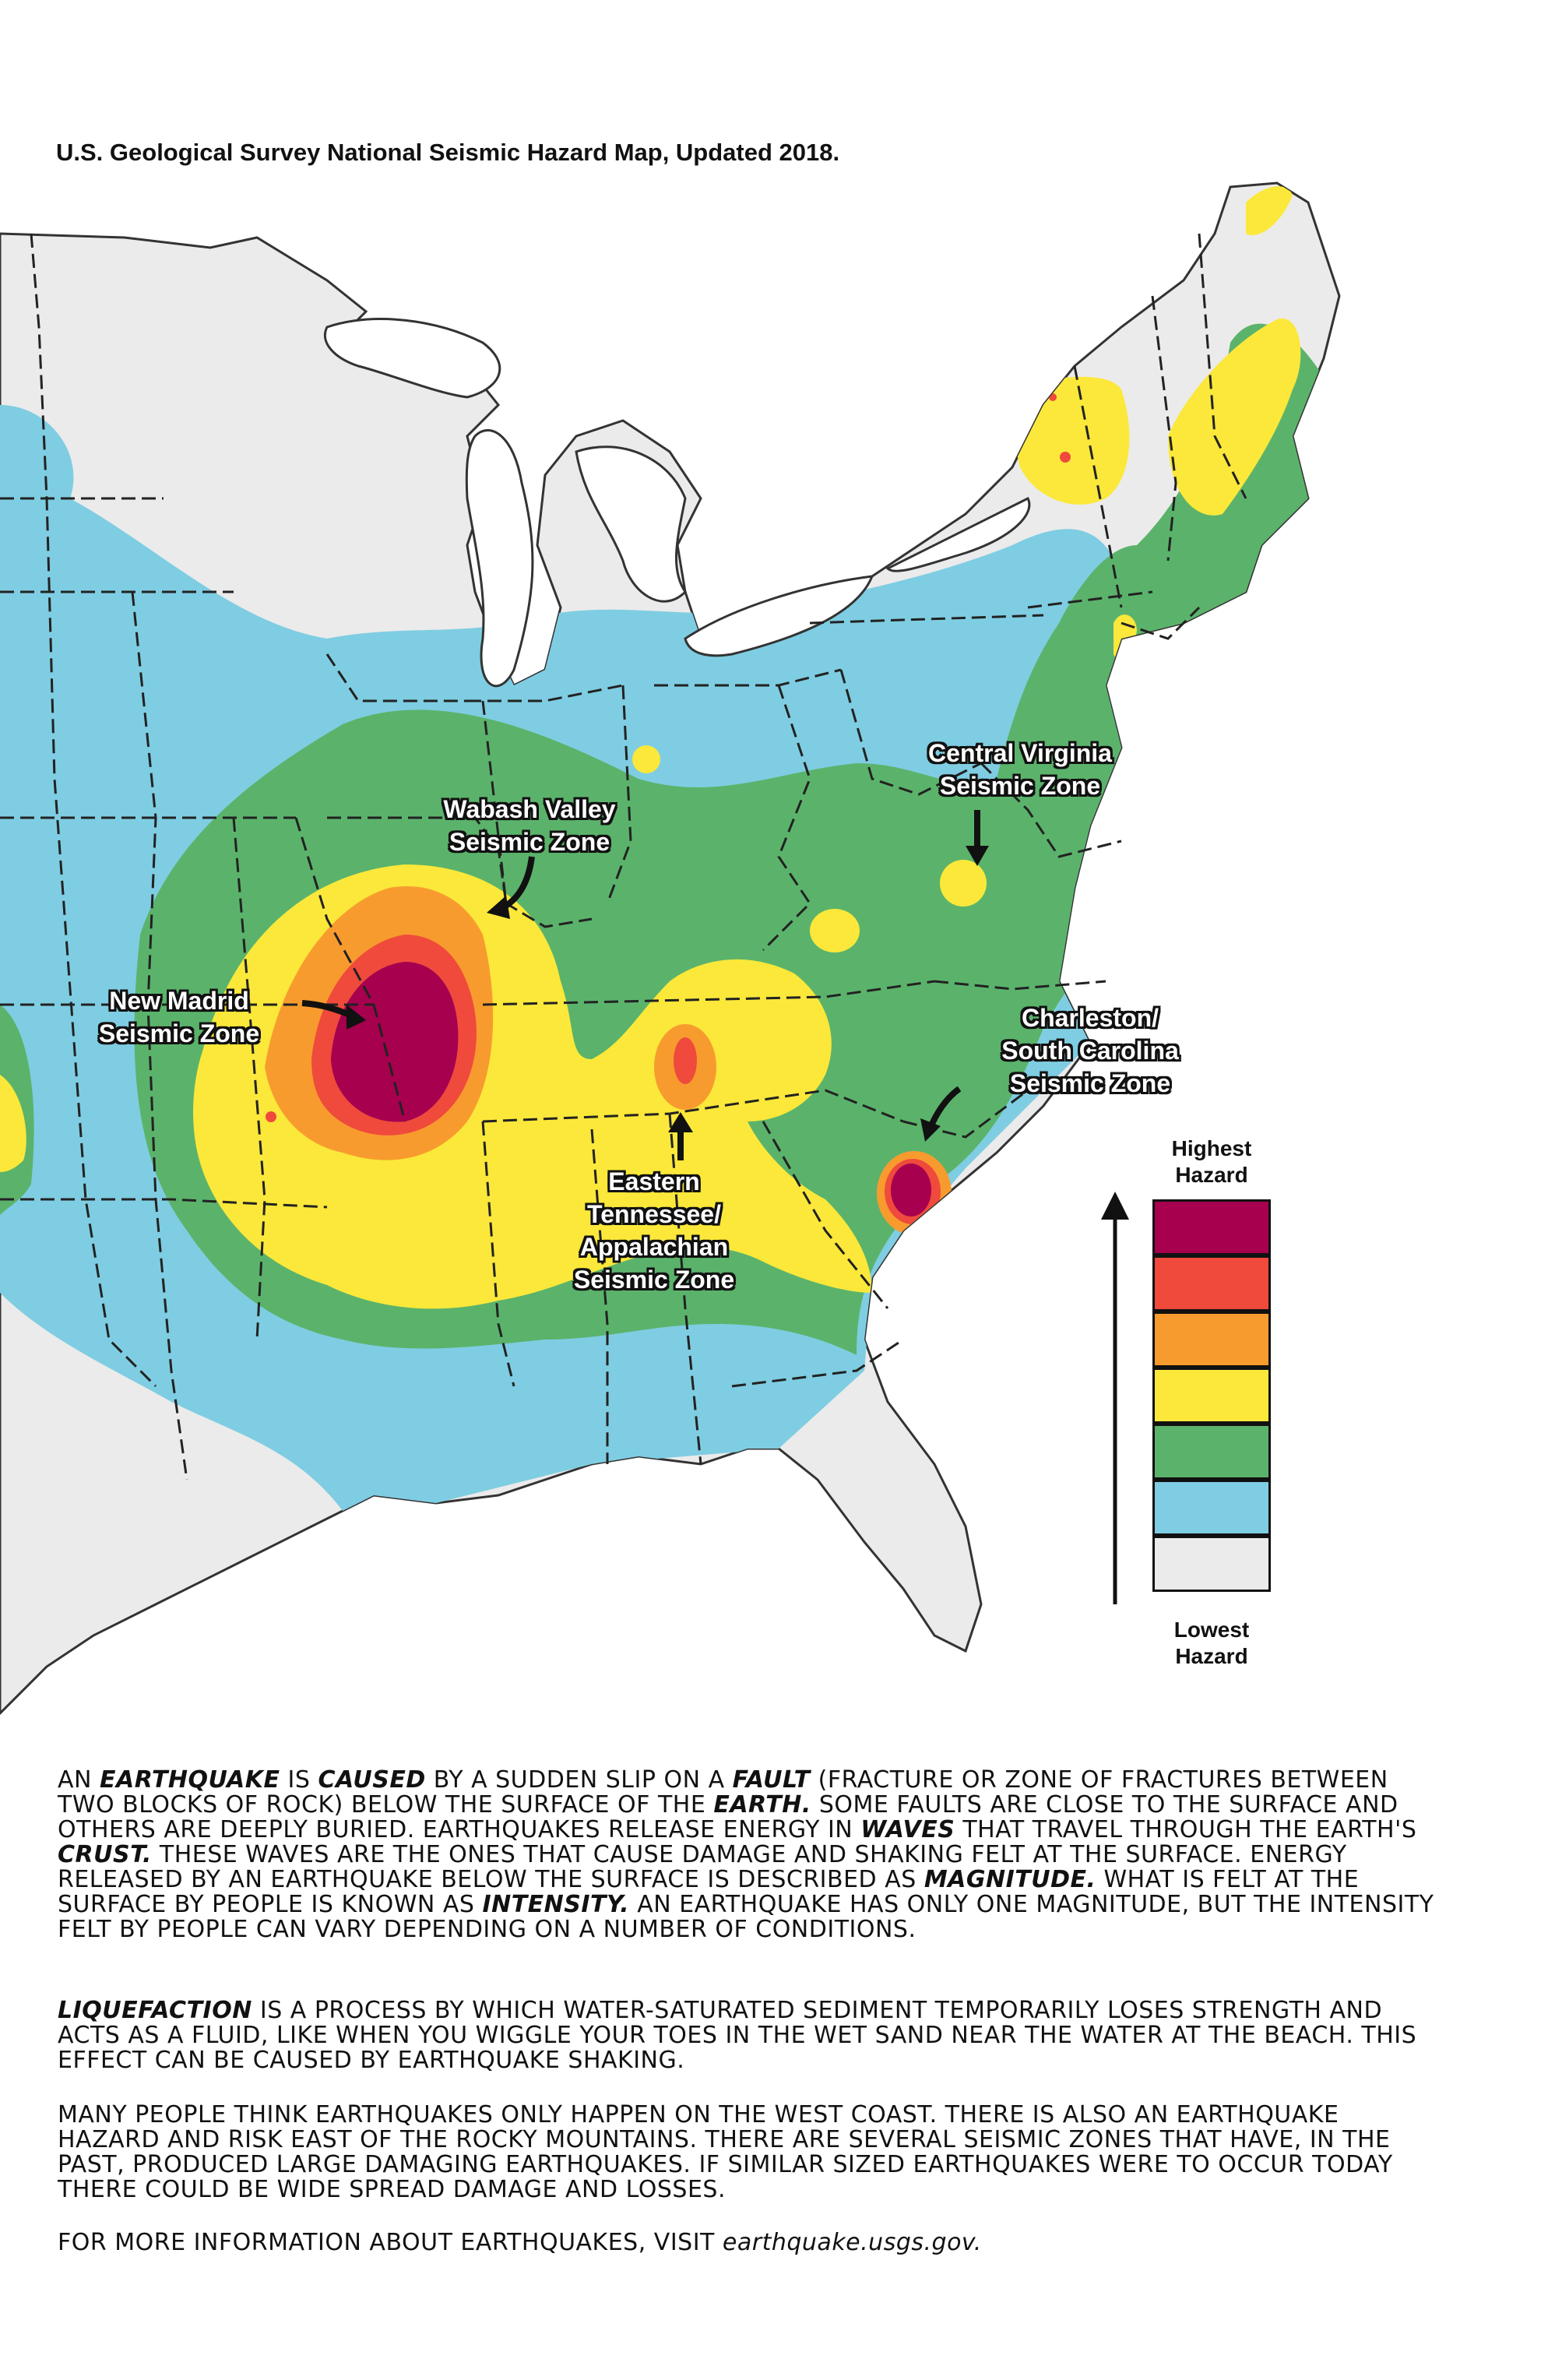 The image size is (1548, 2380). What do you see at coordinates (1090, 1050) in the screenshot?
I see `charleston-label: Charleston/ South Carolina Seismic Zone` at bounding box center [1090, 1050].